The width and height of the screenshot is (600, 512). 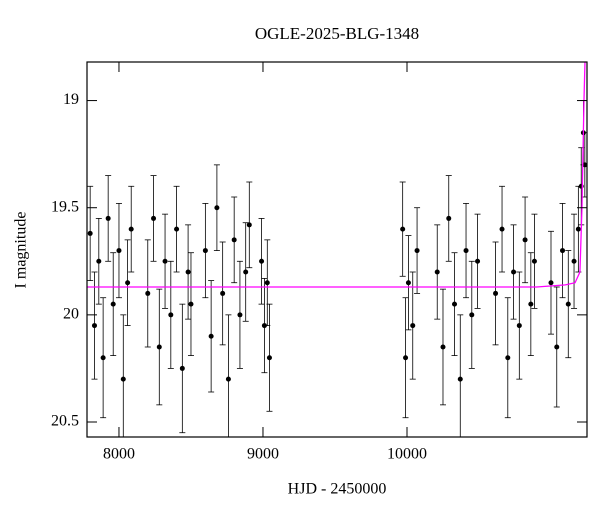 I want to click on y-tick-label: 20.5, so click(x=65, y=421).